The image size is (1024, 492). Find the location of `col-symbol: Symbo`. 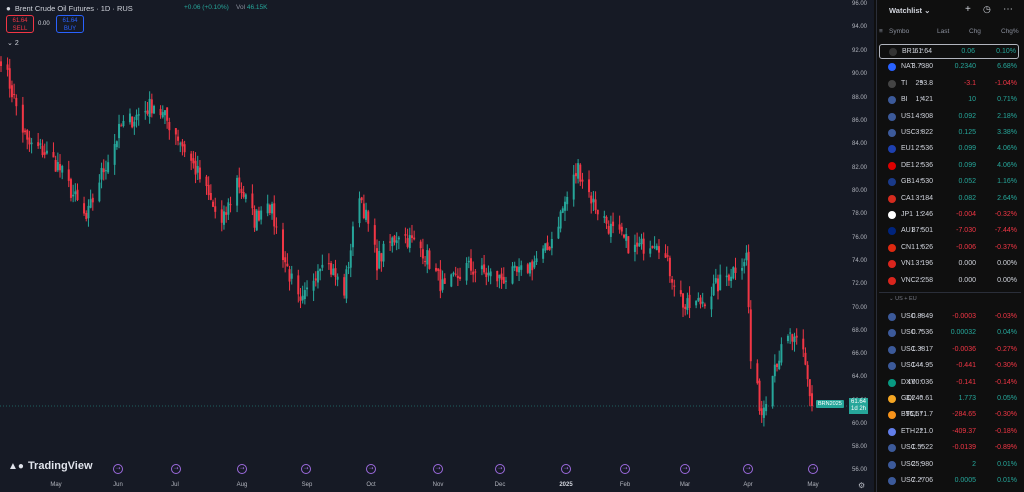

col-symbol: Symbo is located at coordinates (899, 31).